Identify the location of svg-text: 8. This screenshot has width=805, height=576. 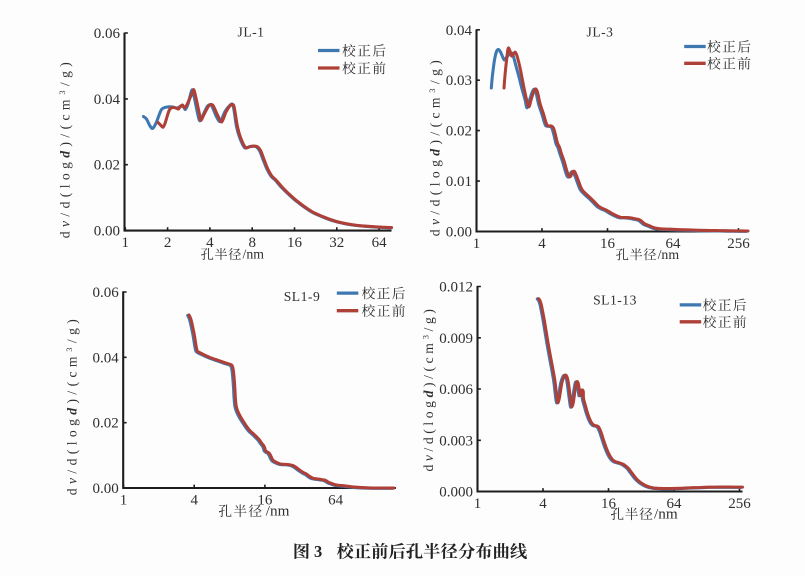
(252, 243).